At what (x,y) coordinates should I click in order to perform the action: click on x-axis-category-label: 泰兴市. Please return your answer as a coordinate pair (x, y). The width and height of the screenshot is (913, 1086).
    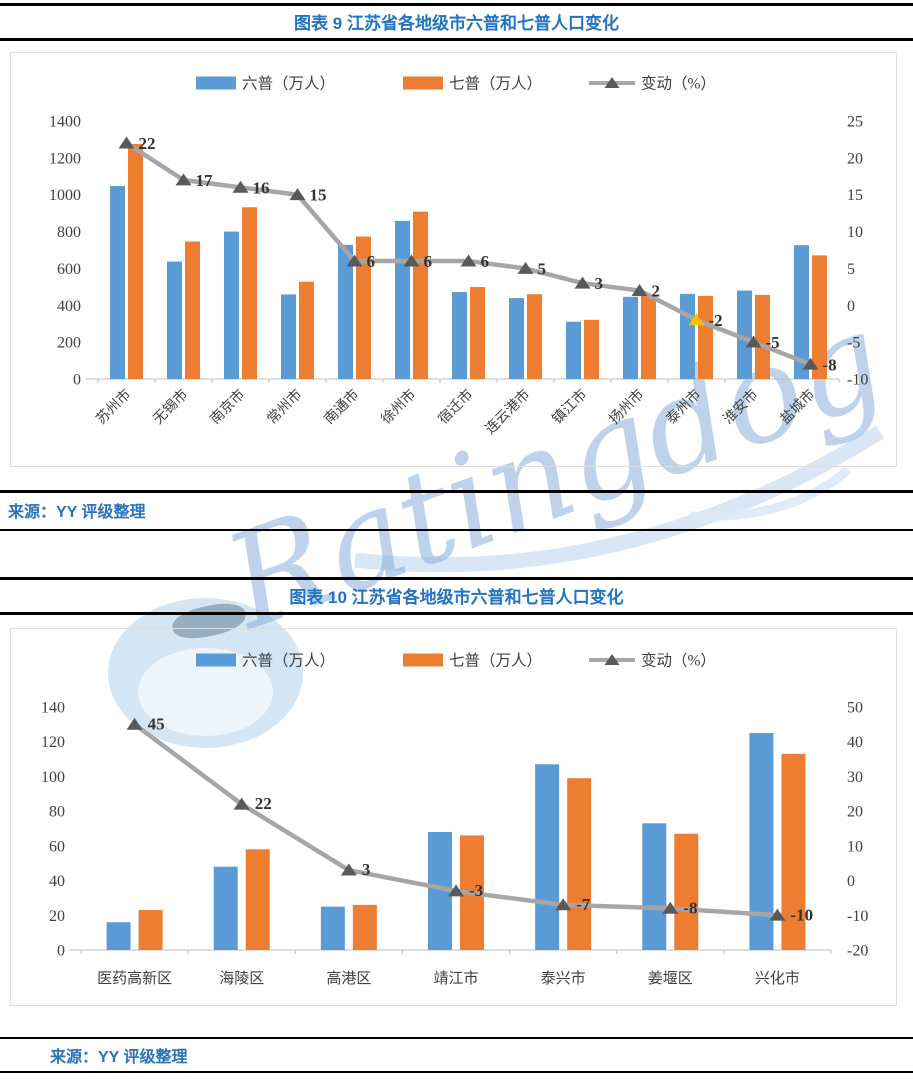
    Looking at the image, I should click on (563, 978).